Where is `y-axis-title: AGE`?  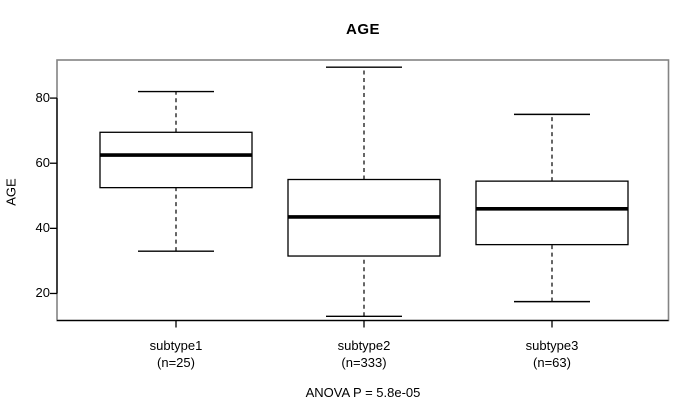
y-axis-title: AGE is located at coordinates (11, 192).